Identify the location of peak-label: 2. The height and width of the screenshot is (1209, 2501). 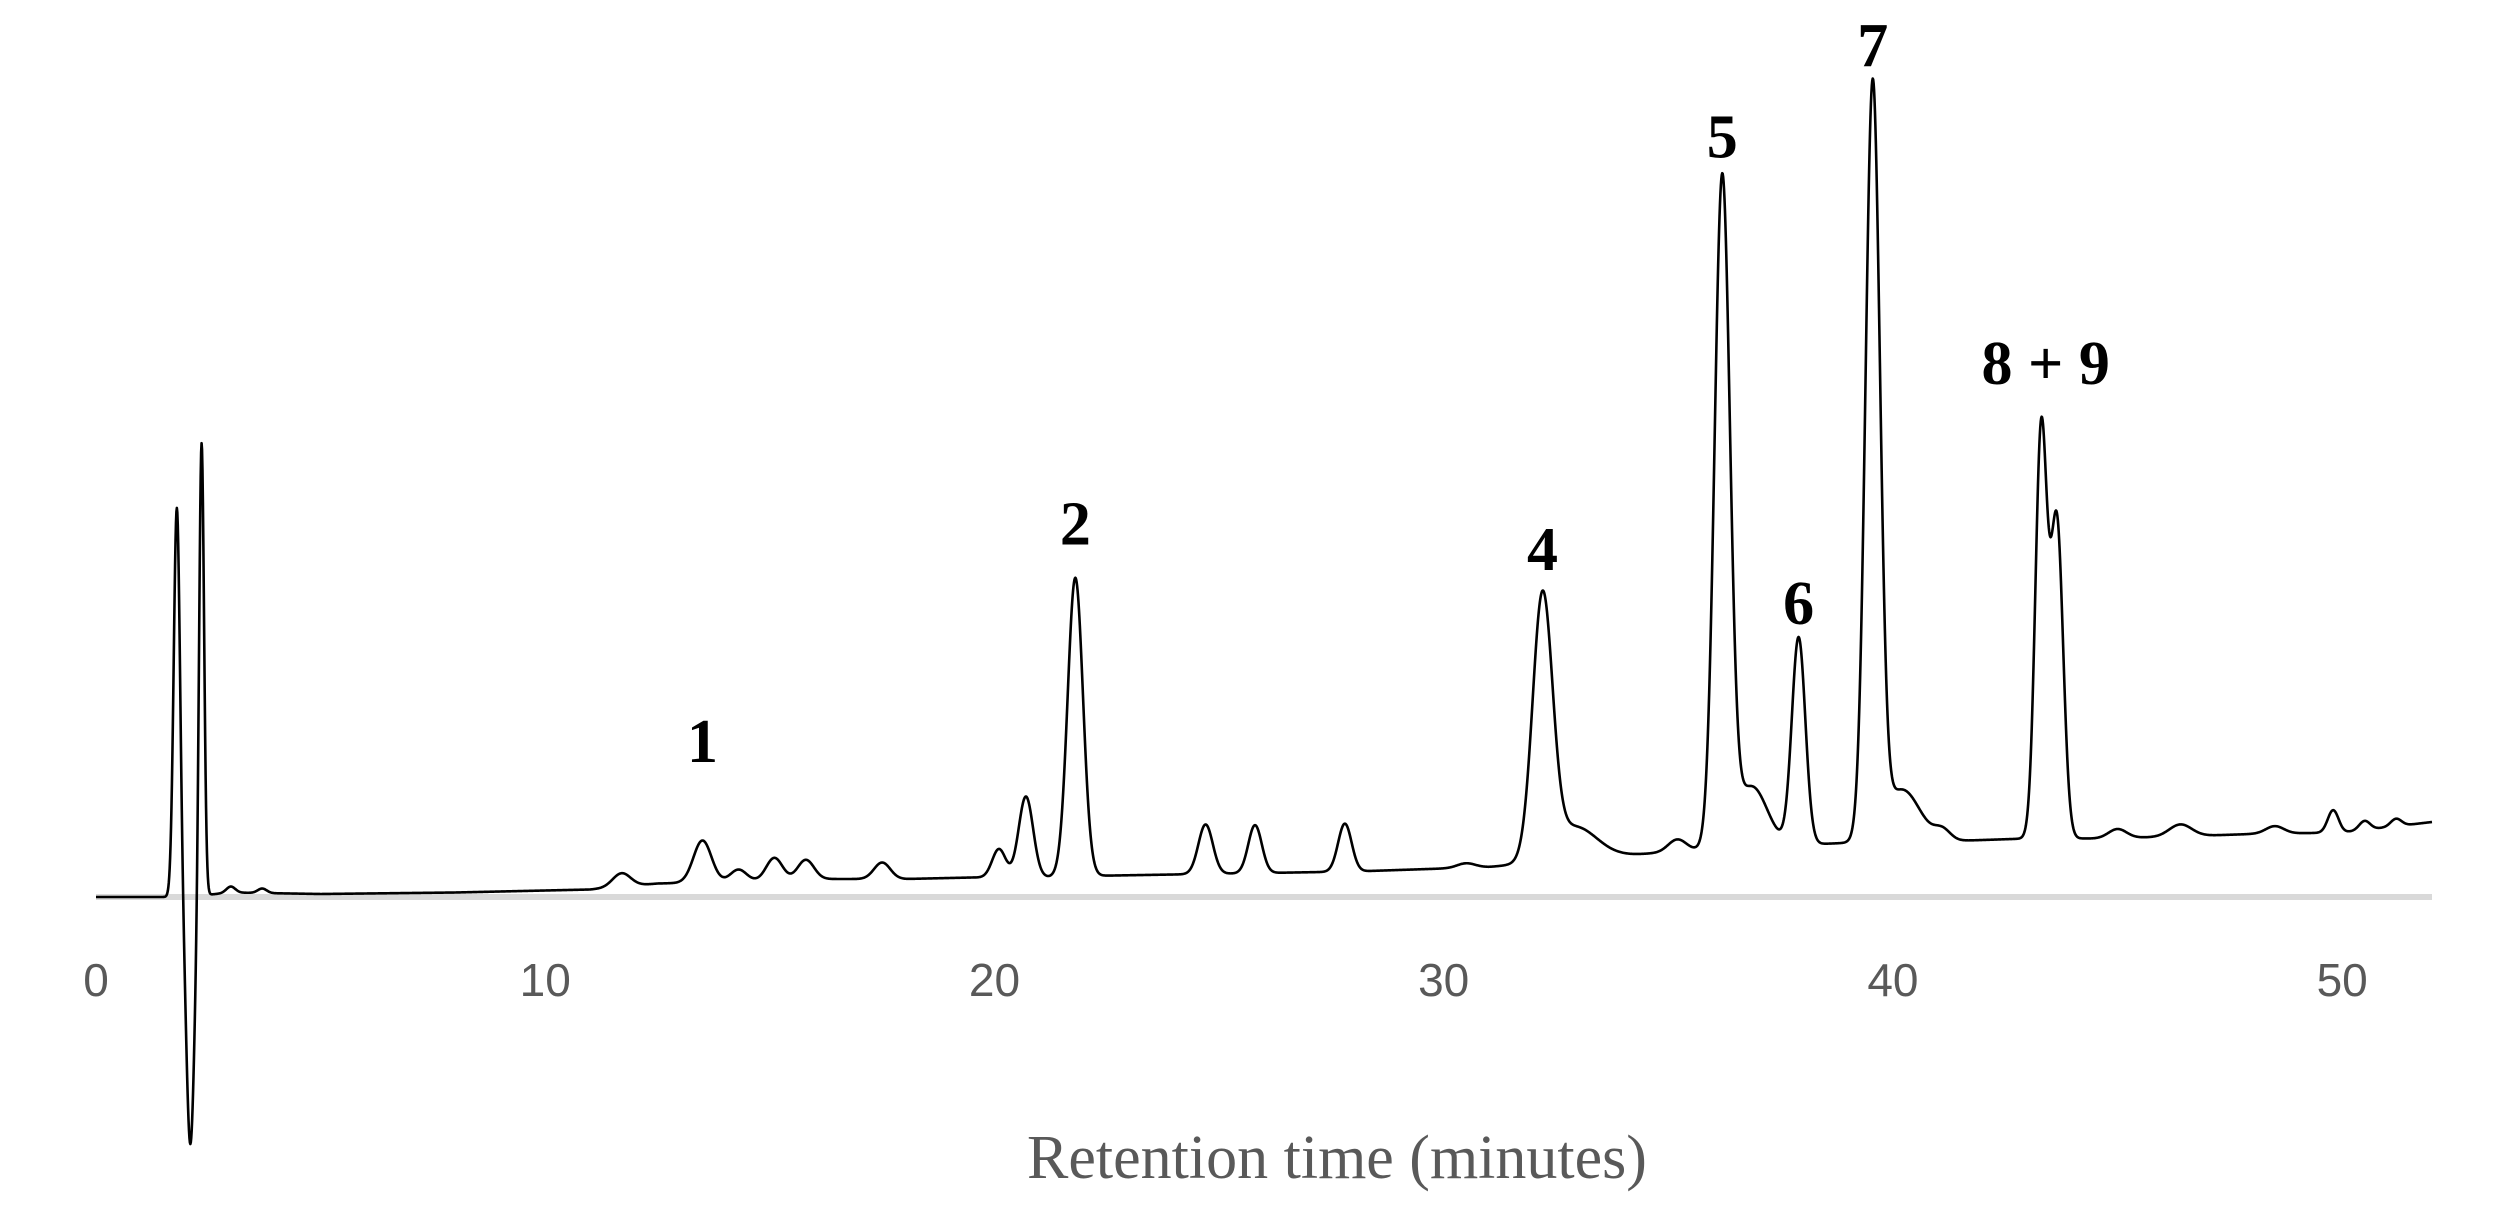
(1075, 525).